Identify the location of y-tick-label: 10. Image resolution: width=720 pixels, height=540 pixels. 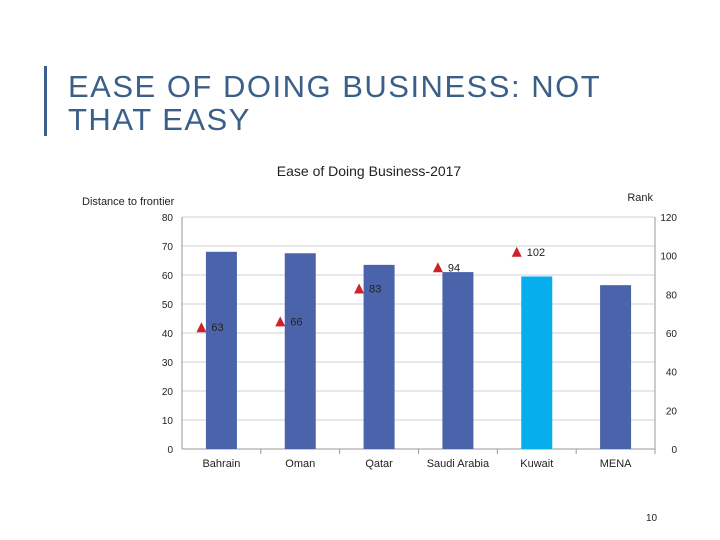
(168, 421).